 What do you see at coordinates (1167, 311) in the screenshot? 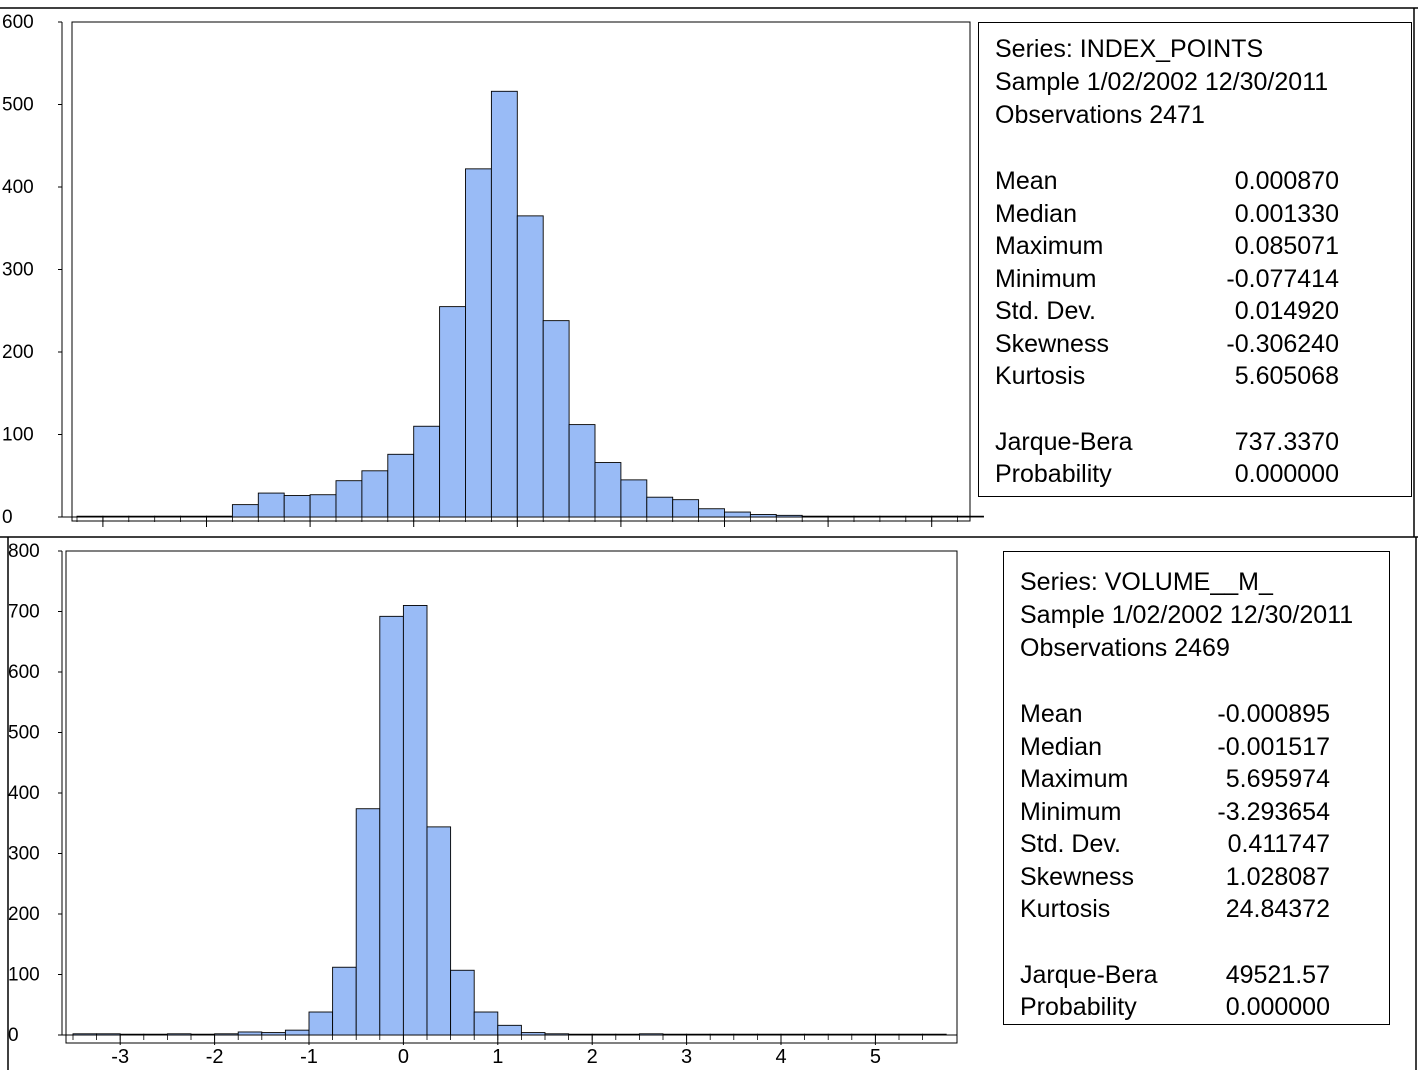
I see `stat-row: Std. Dev. 0.014920` at bounding box center [1167, 311].